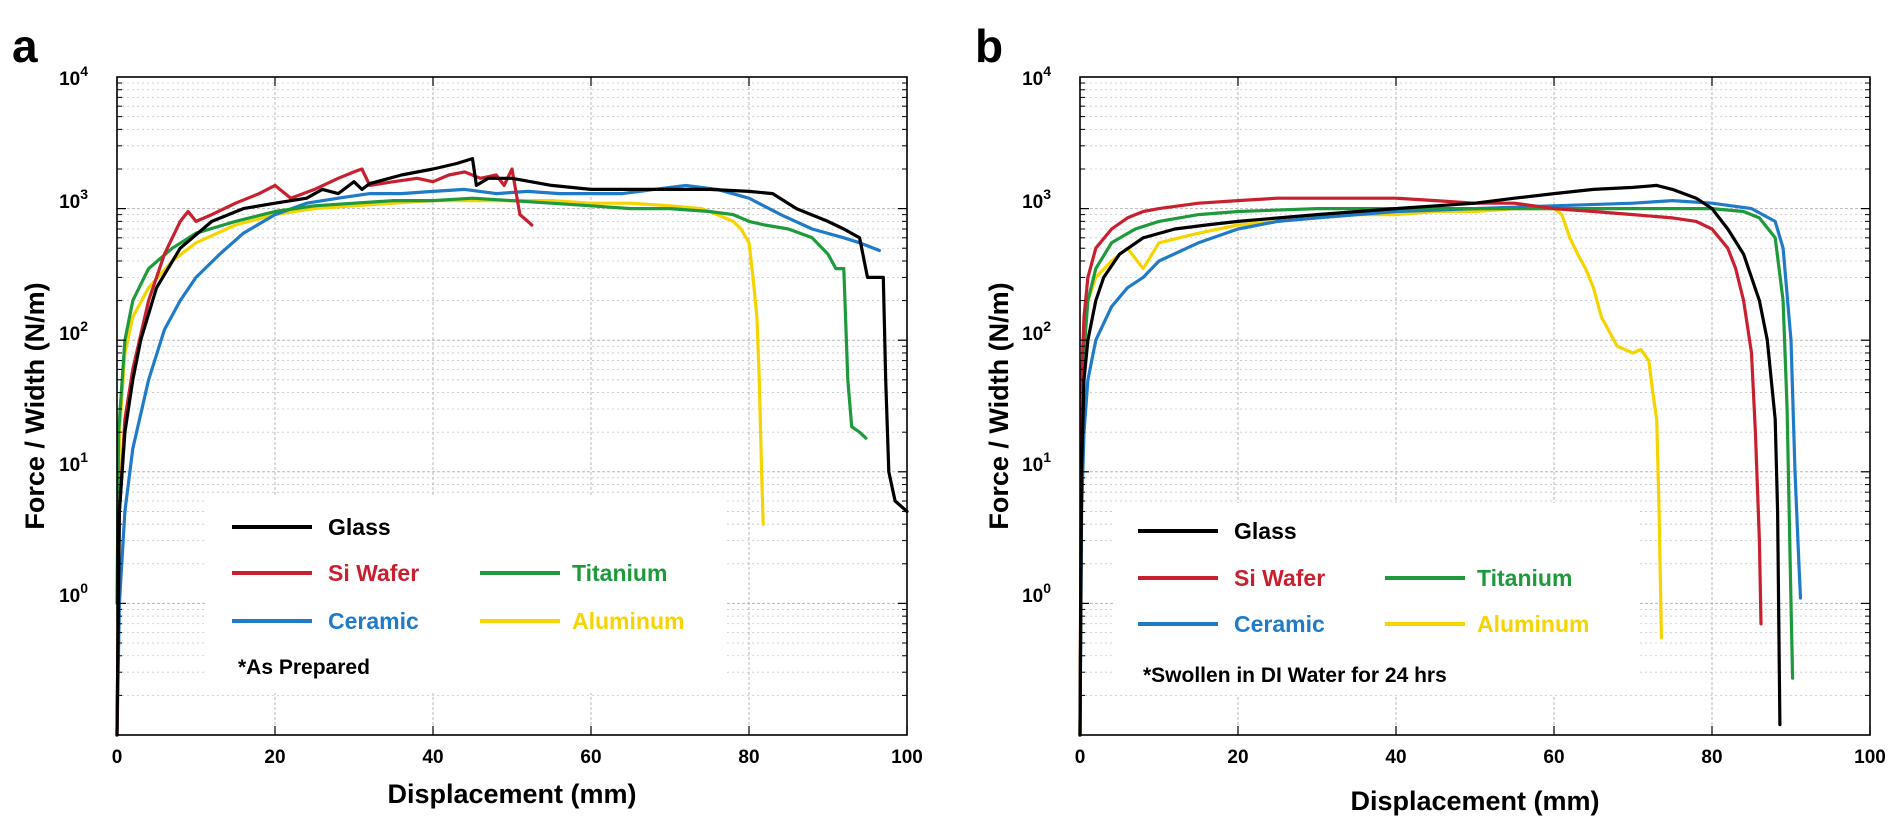  Describe the element at coordinates (989, 46) in the screenshot. I see `panel-b-letter: b` at that location.